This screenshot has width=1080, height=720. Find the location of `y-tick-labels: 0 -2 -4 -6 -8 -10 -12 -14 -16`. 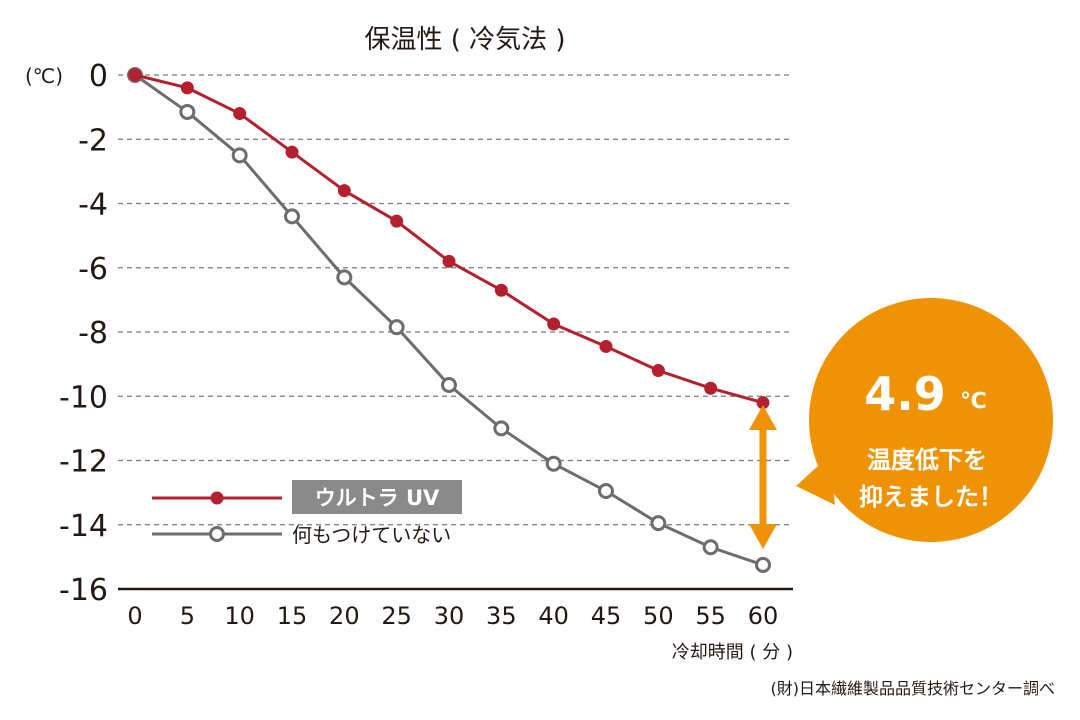

y-tick-labels: 0 -2 -4 -6 -8 -10 -12 -14 -16 is located at coordinates (83, 333).